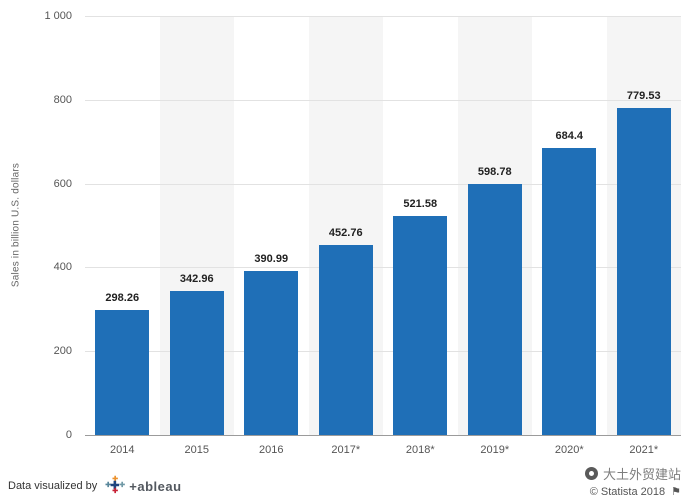 Image resolution: width=691 pixels, height=501 pixels. Describe the element at coordinates (39, 225) in the screenshot. I see `y-axis: 1 000 800 600 400 200 0` at that location.